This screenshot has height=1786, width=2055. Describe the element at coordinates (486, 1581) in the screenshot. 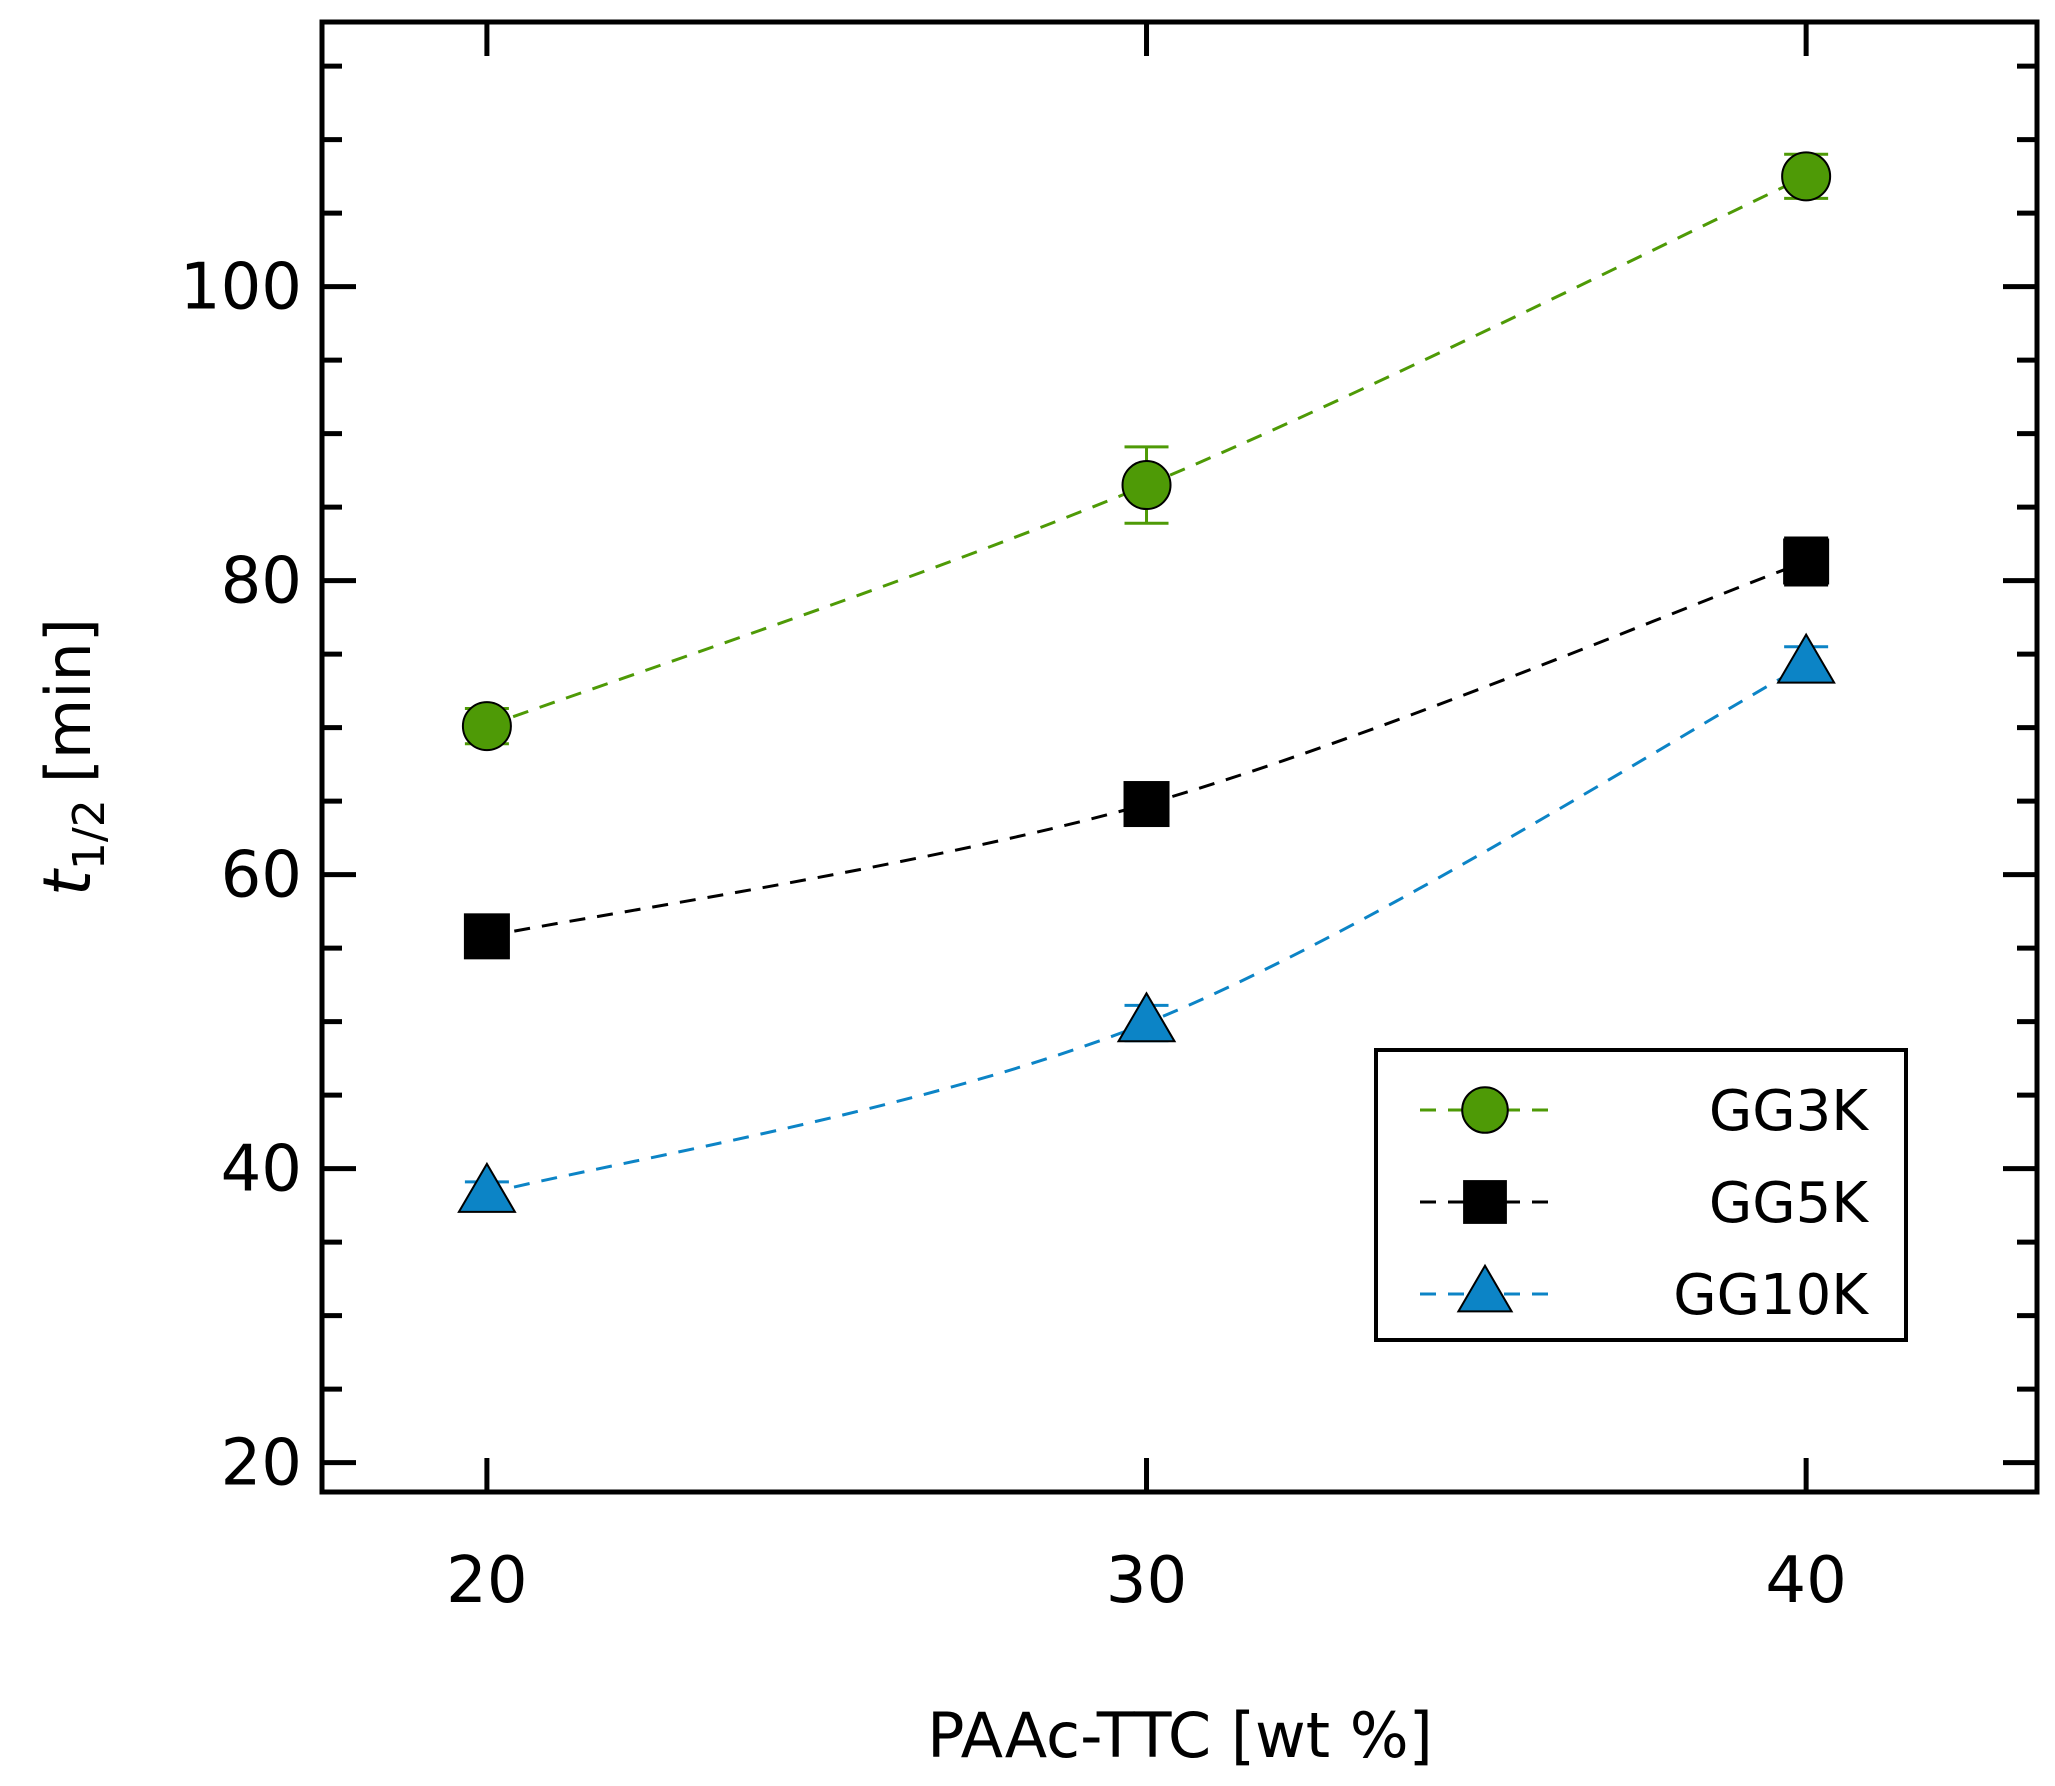

I see `x-tick-label-20: 20` at that location.